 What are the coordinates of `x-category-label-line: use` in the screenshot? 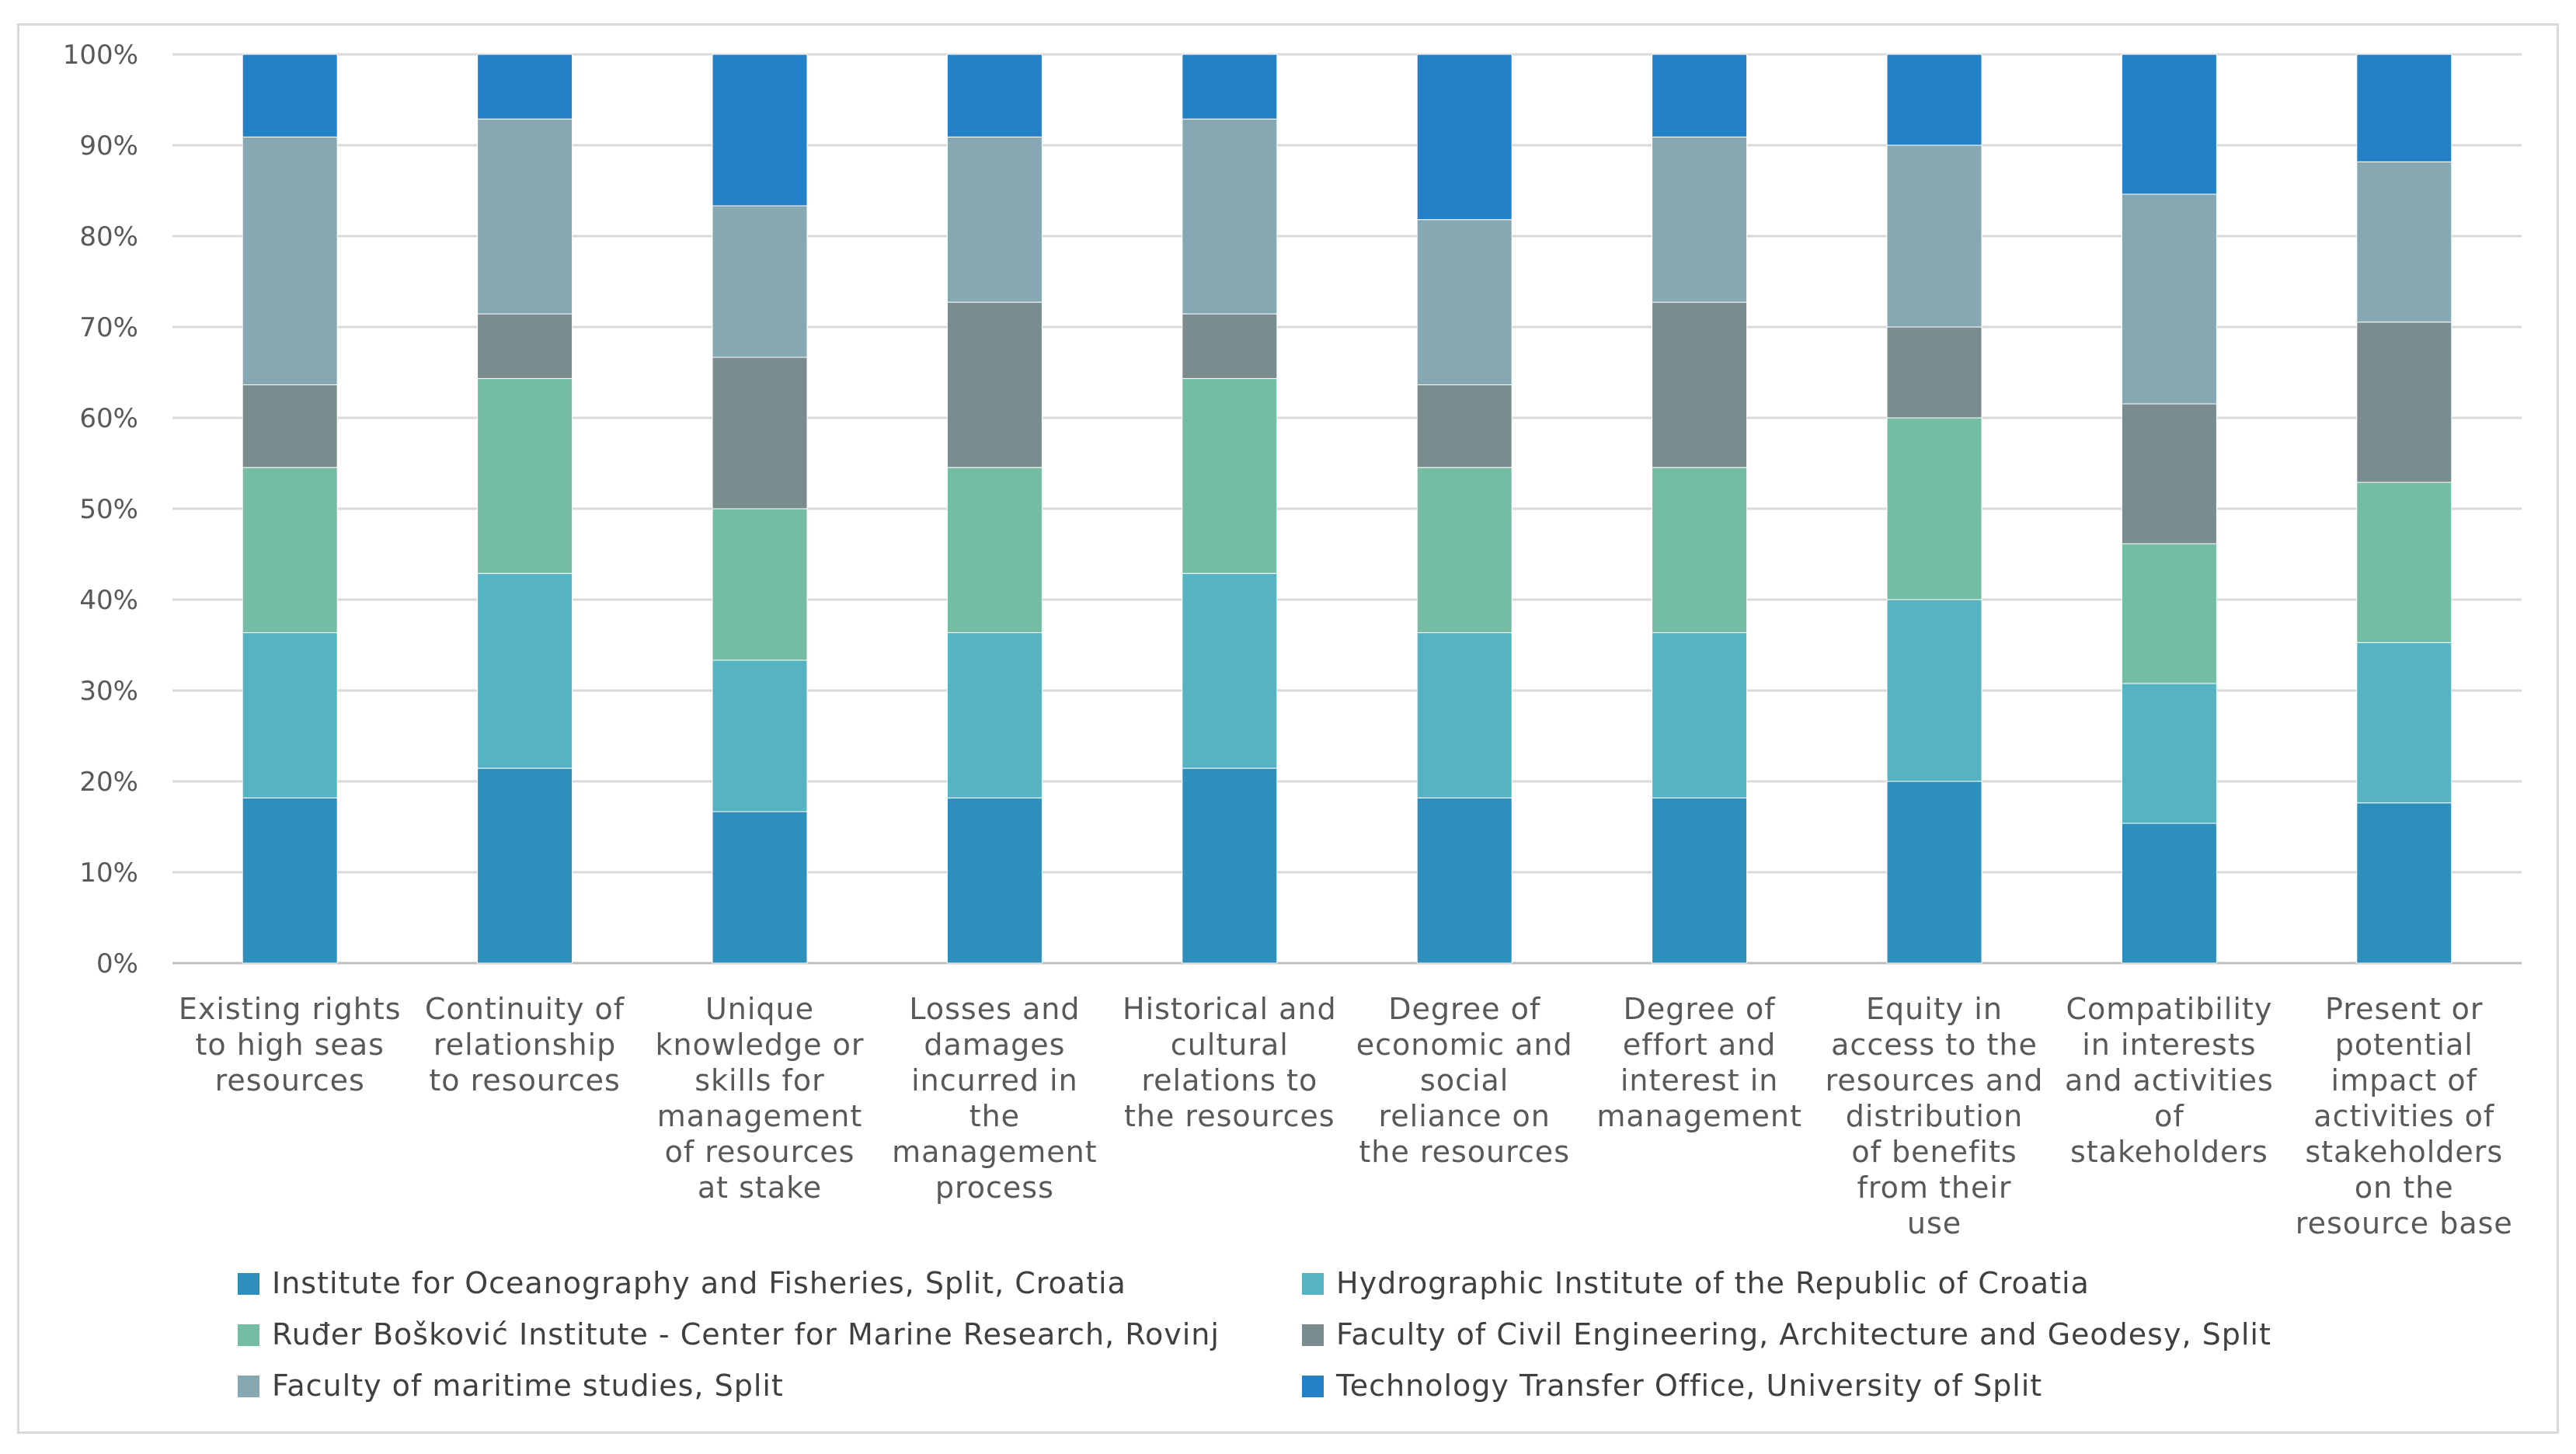 It's located at (1934, 1223).